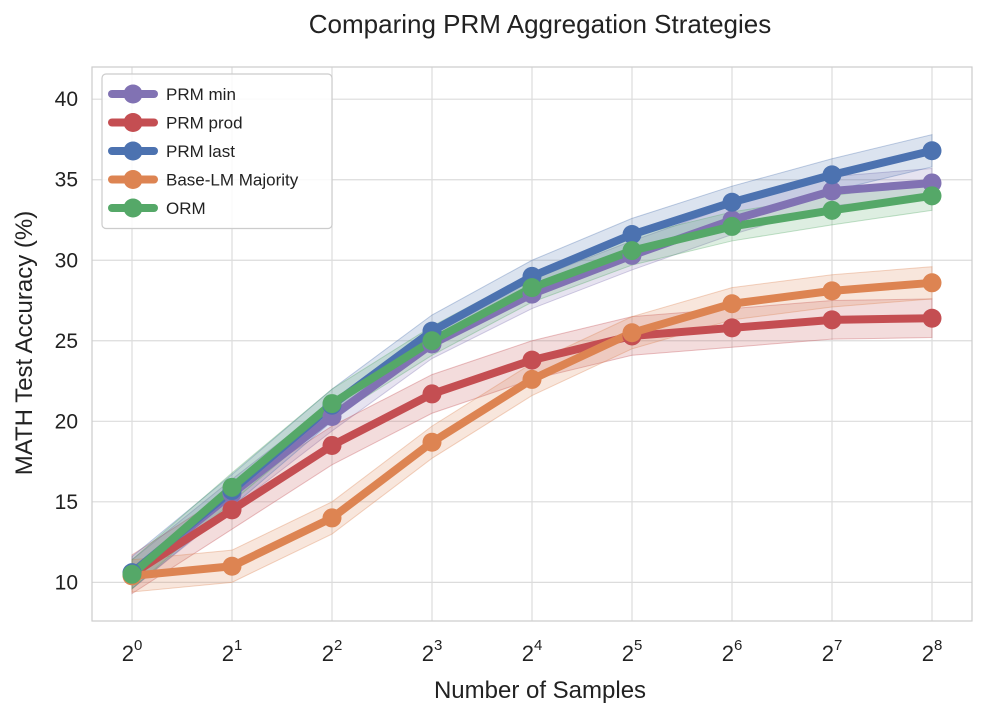  What do you see at coordinates (66, 99) in the screenshot?
I see `y-tick-label: 40` at bounding box center [66, 99].